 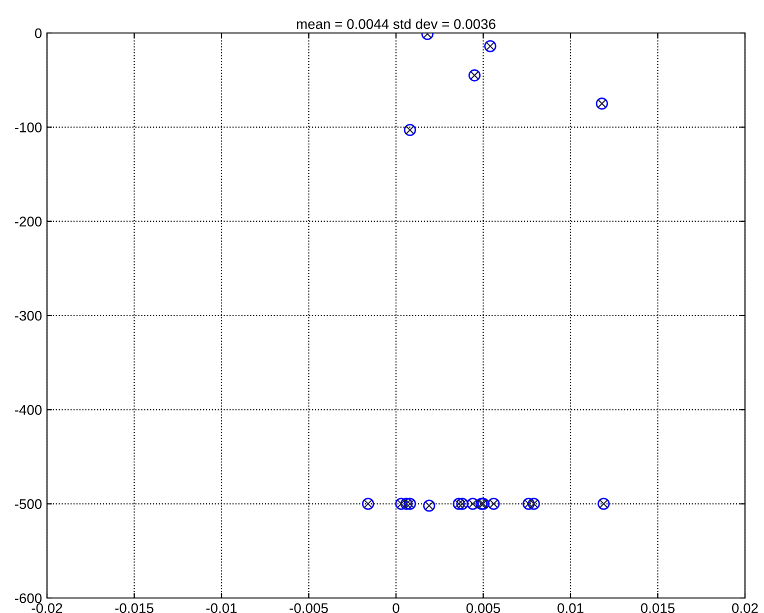 I want to click on y-tick-label: -200, so click(x=28, y=221).